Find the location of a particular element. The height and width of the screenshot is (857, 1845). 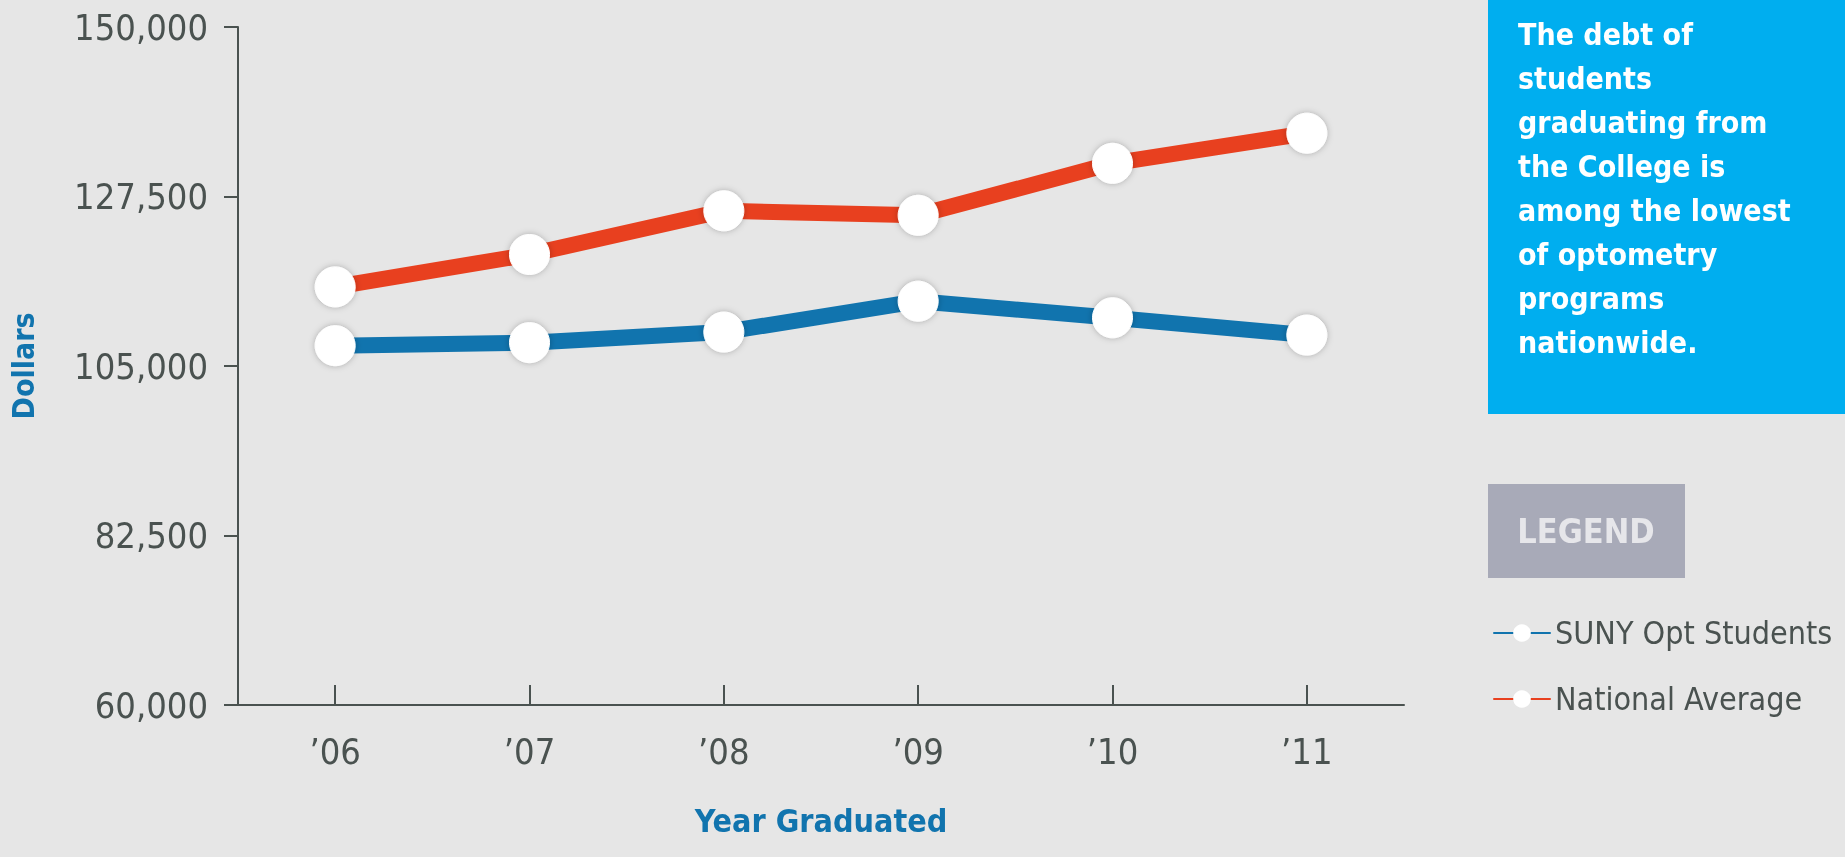

x-tick-label: ’08 is located at coordinates (724, 751).